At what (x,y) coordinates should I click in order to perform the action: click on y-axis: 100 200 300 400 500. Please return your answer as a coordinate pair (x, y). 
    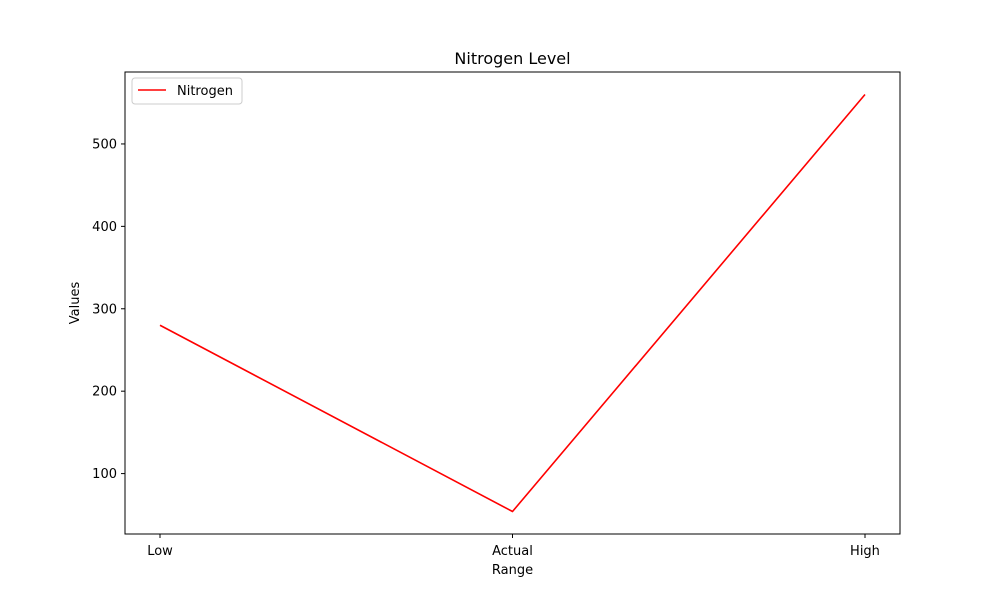
    Looking at the image, I should click on (108, 309).